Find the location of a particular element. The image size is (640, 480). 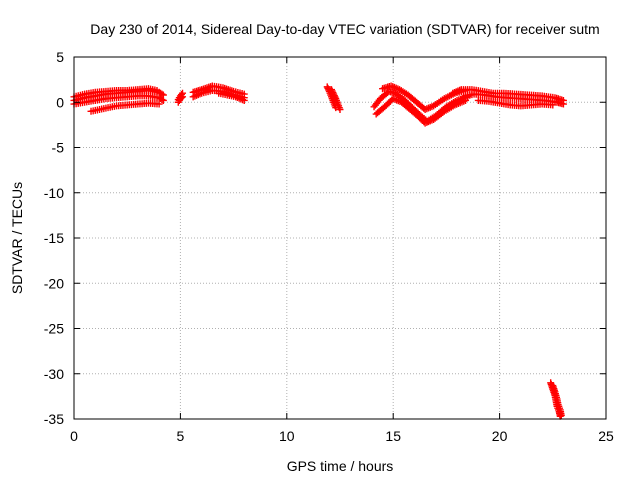

y-tick-label-2: -5 is located at coordinates (58, 148).